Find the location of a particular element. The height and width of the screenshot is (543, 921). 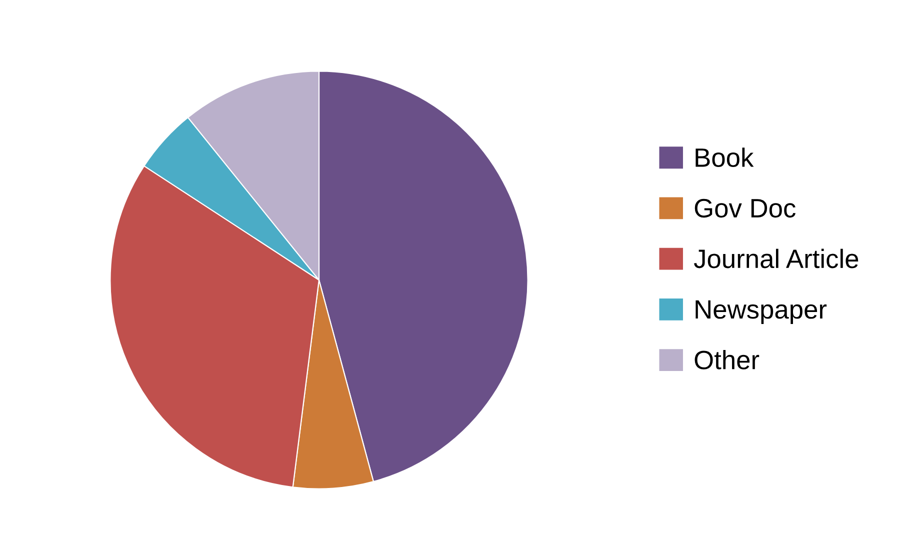

legend-label: Journal Article is located at coordinates (776, 258).